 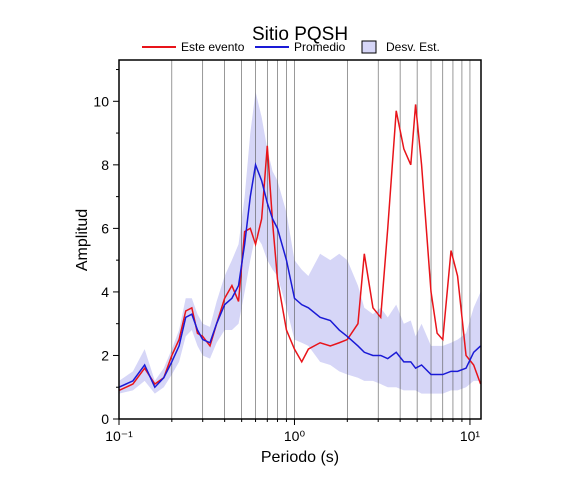 What do you see at coordinates (101, 101) in the screenshot?
I see `y-tick-label: 10` at bounding box center [101, 101].